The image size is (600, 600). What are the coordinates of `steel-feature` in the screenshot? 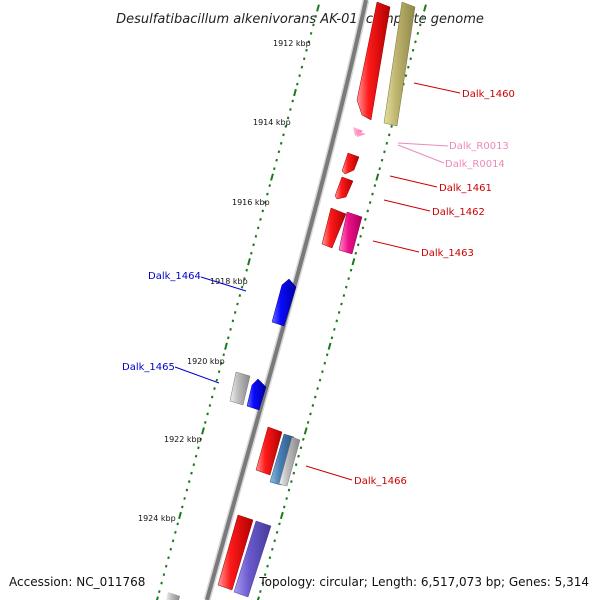 It's located at (282, 459).